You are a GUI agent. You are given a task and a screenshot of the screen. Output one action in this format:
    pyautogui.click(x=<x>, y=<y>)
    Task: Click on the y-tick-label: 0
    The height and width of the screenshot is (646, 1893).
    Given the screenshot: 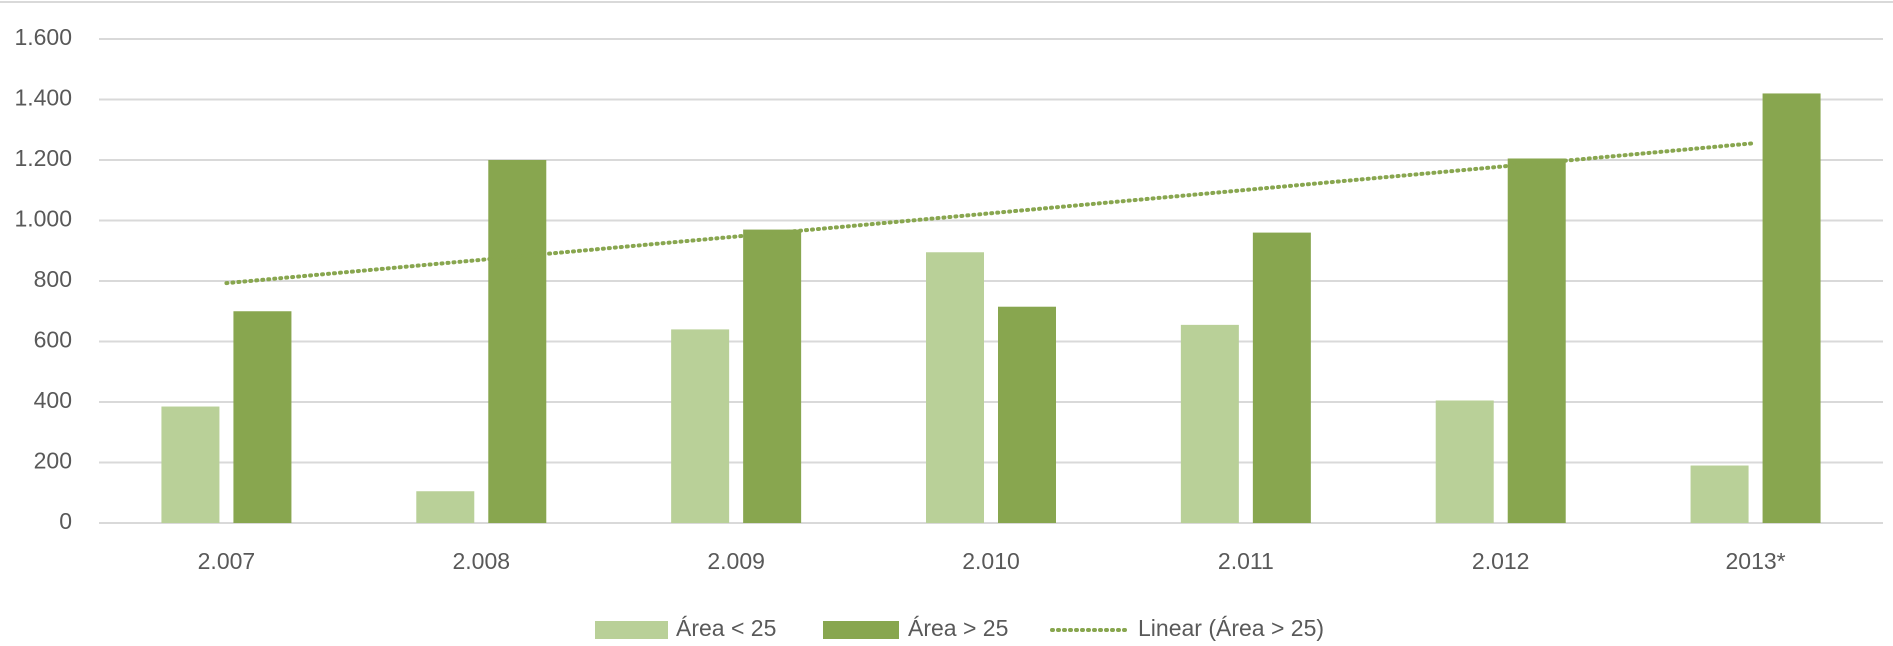 What is the action you would take?
    pyautogui.click(x=65, y=521)
    